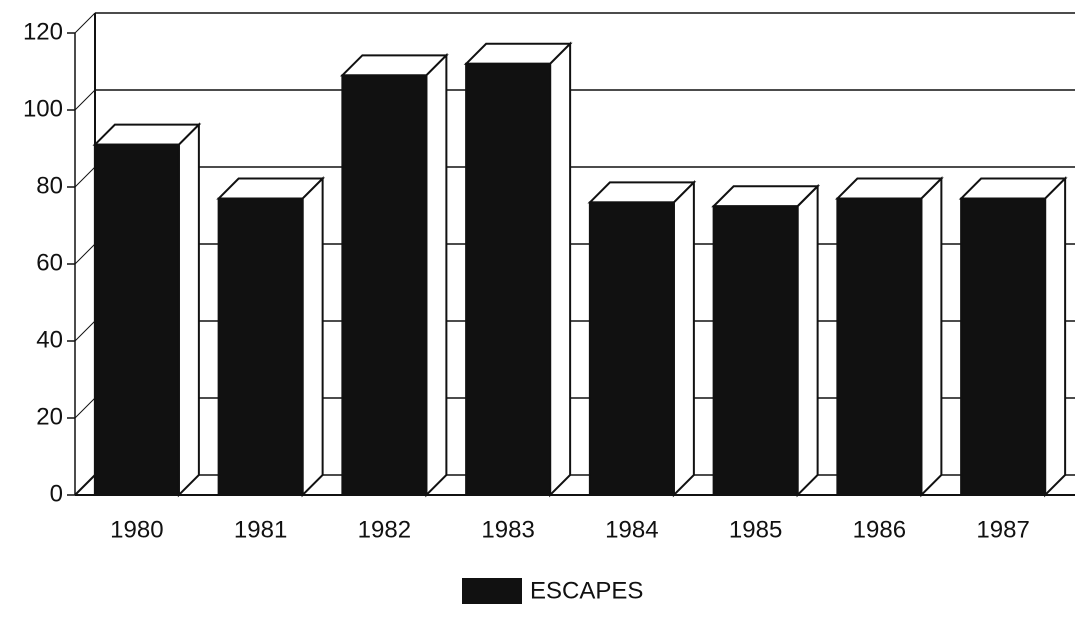 The width and height of the screenshot is (1075, 619). Describe the element at coordinates (755, 529) in the screenshot. I see `x-tick-label: 1985` at that location.